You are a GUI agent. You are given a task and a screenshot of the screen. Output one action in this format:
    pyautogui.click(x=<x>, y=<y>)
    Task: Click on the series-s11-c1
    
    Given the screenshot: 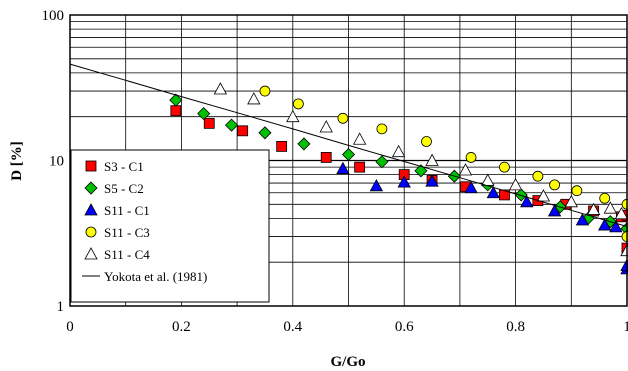 What is the action you would take?
    pyautogui.click(x=482, y=218)
    